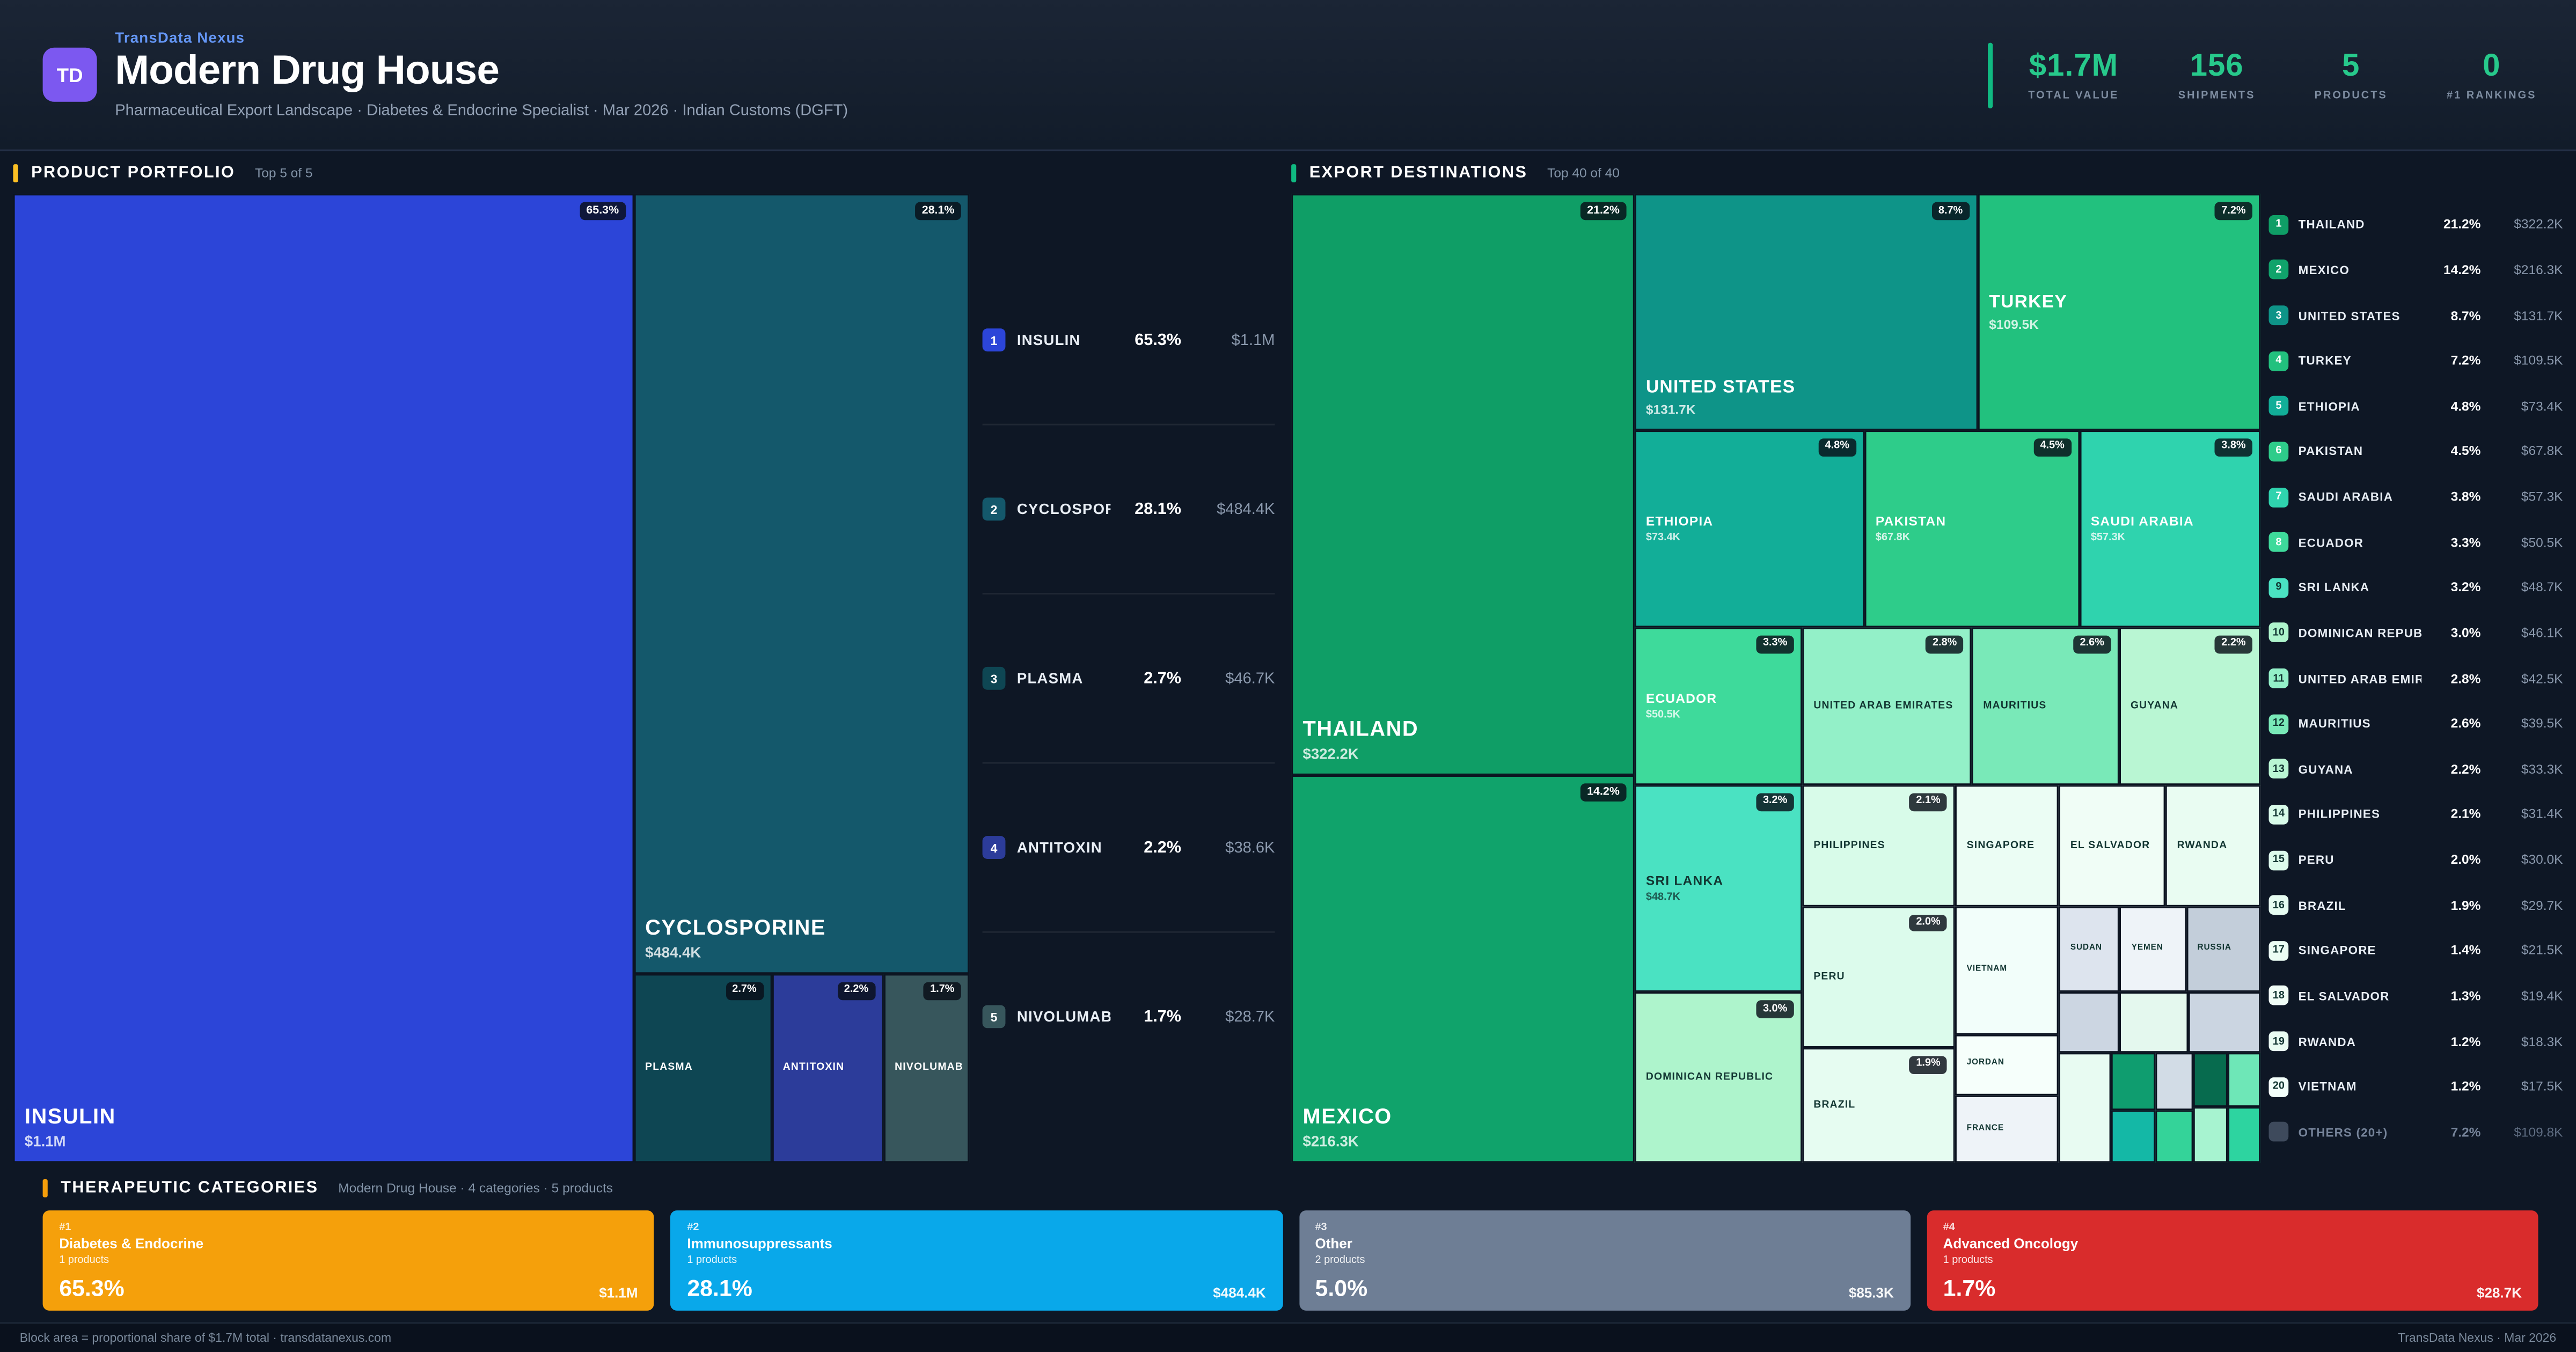 The height and width of the screenshot is (1352, 2576). Describe the element at coordinates (2014, 324) in the screenshot. I see `block-value: $109.5K` at that location.